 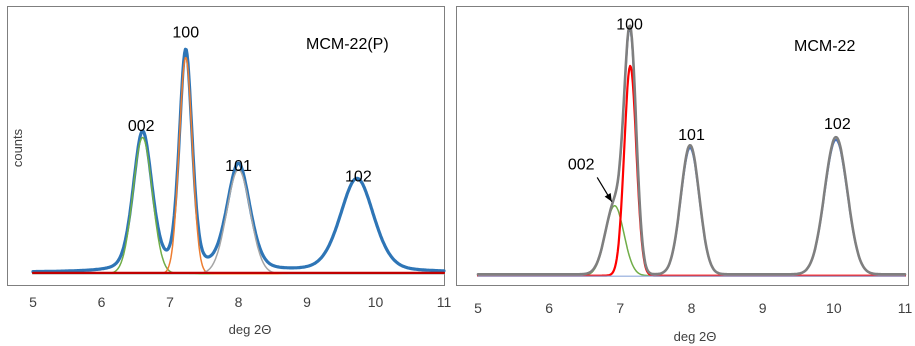 What do you see at coordinates (824, 46) in the screenshot?
I see `sample-label: MCM-22` at bounding box center [824, 46].